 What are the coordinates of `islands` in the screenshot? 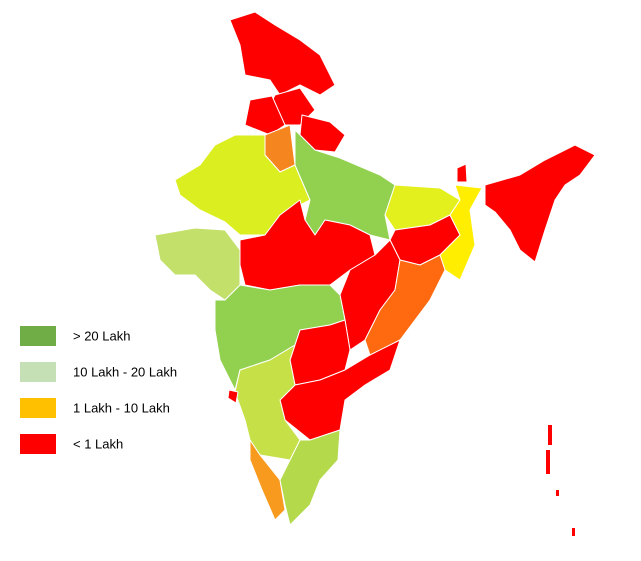 It's located at (560, 480).